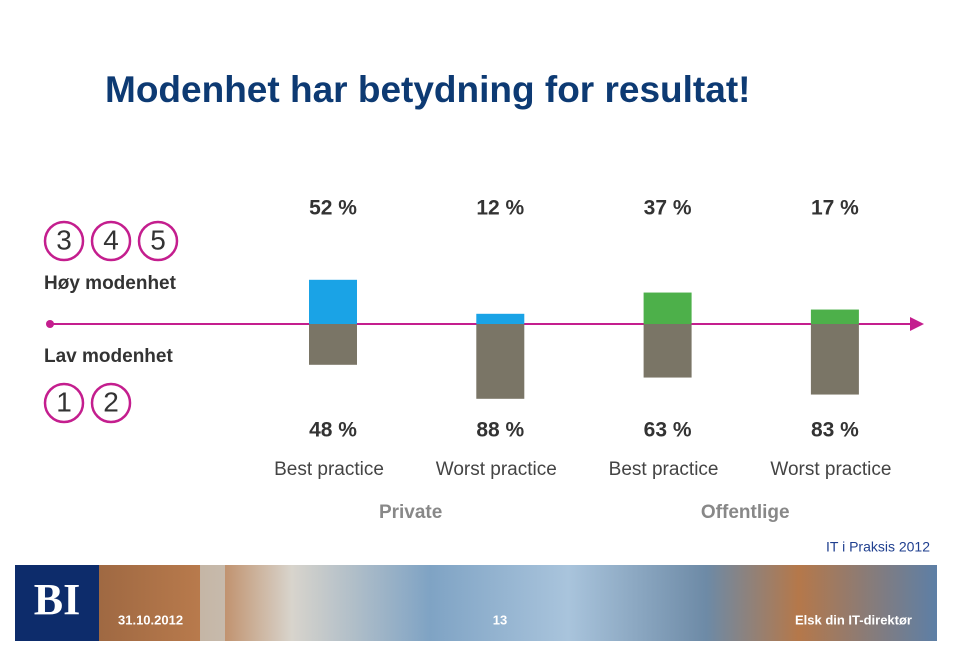  I want to click on logo-box, so click(57, 603).